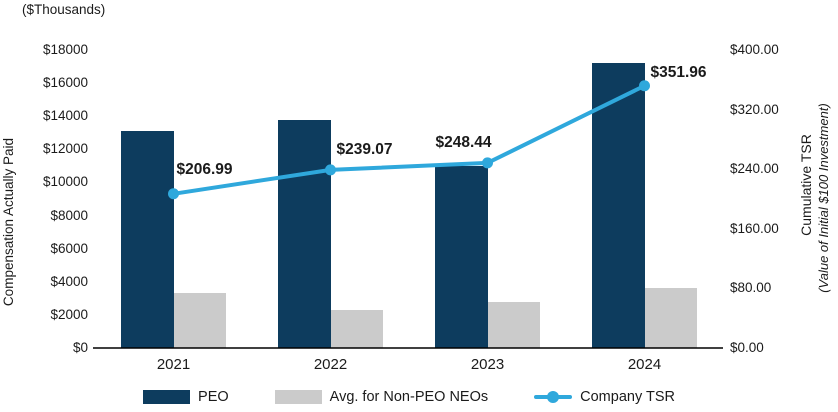 This screenshot has width=838, height=412. Describe the element at coordinates (330, 364) in the screenshot. I see `x-axis-label-2022: 2022` at that location.